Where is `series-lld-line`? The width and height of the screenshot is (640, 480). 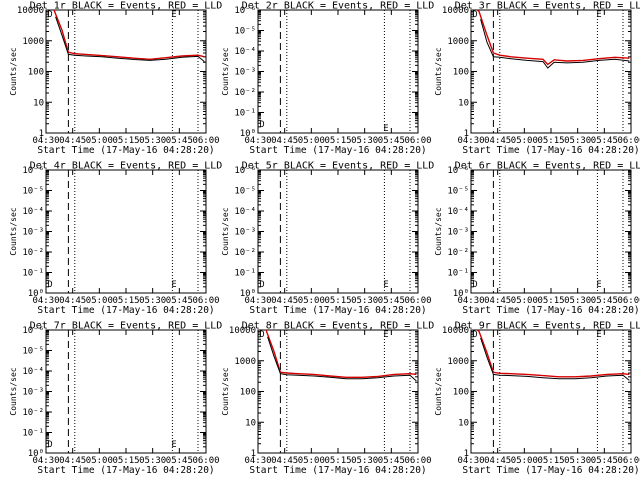 series-lld-line is located at coordinates (553, 354).